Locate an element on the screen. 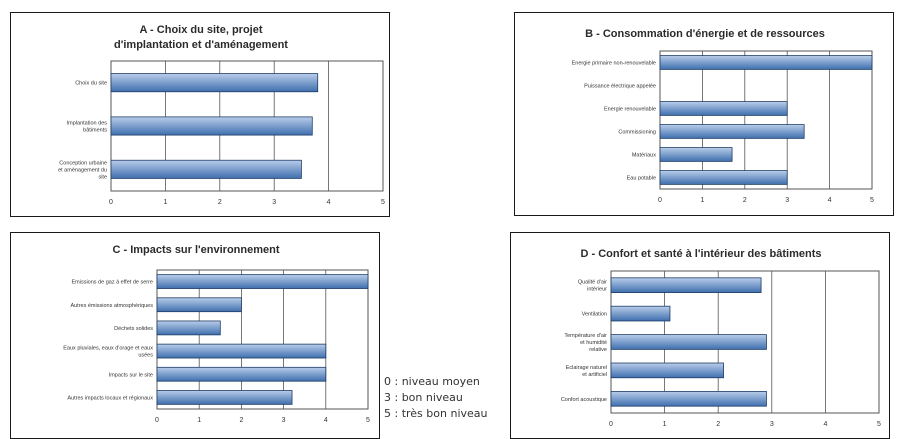 This screenshot has width=901, height=439. category-label: Commissioning is located at coordinates (637, 133).